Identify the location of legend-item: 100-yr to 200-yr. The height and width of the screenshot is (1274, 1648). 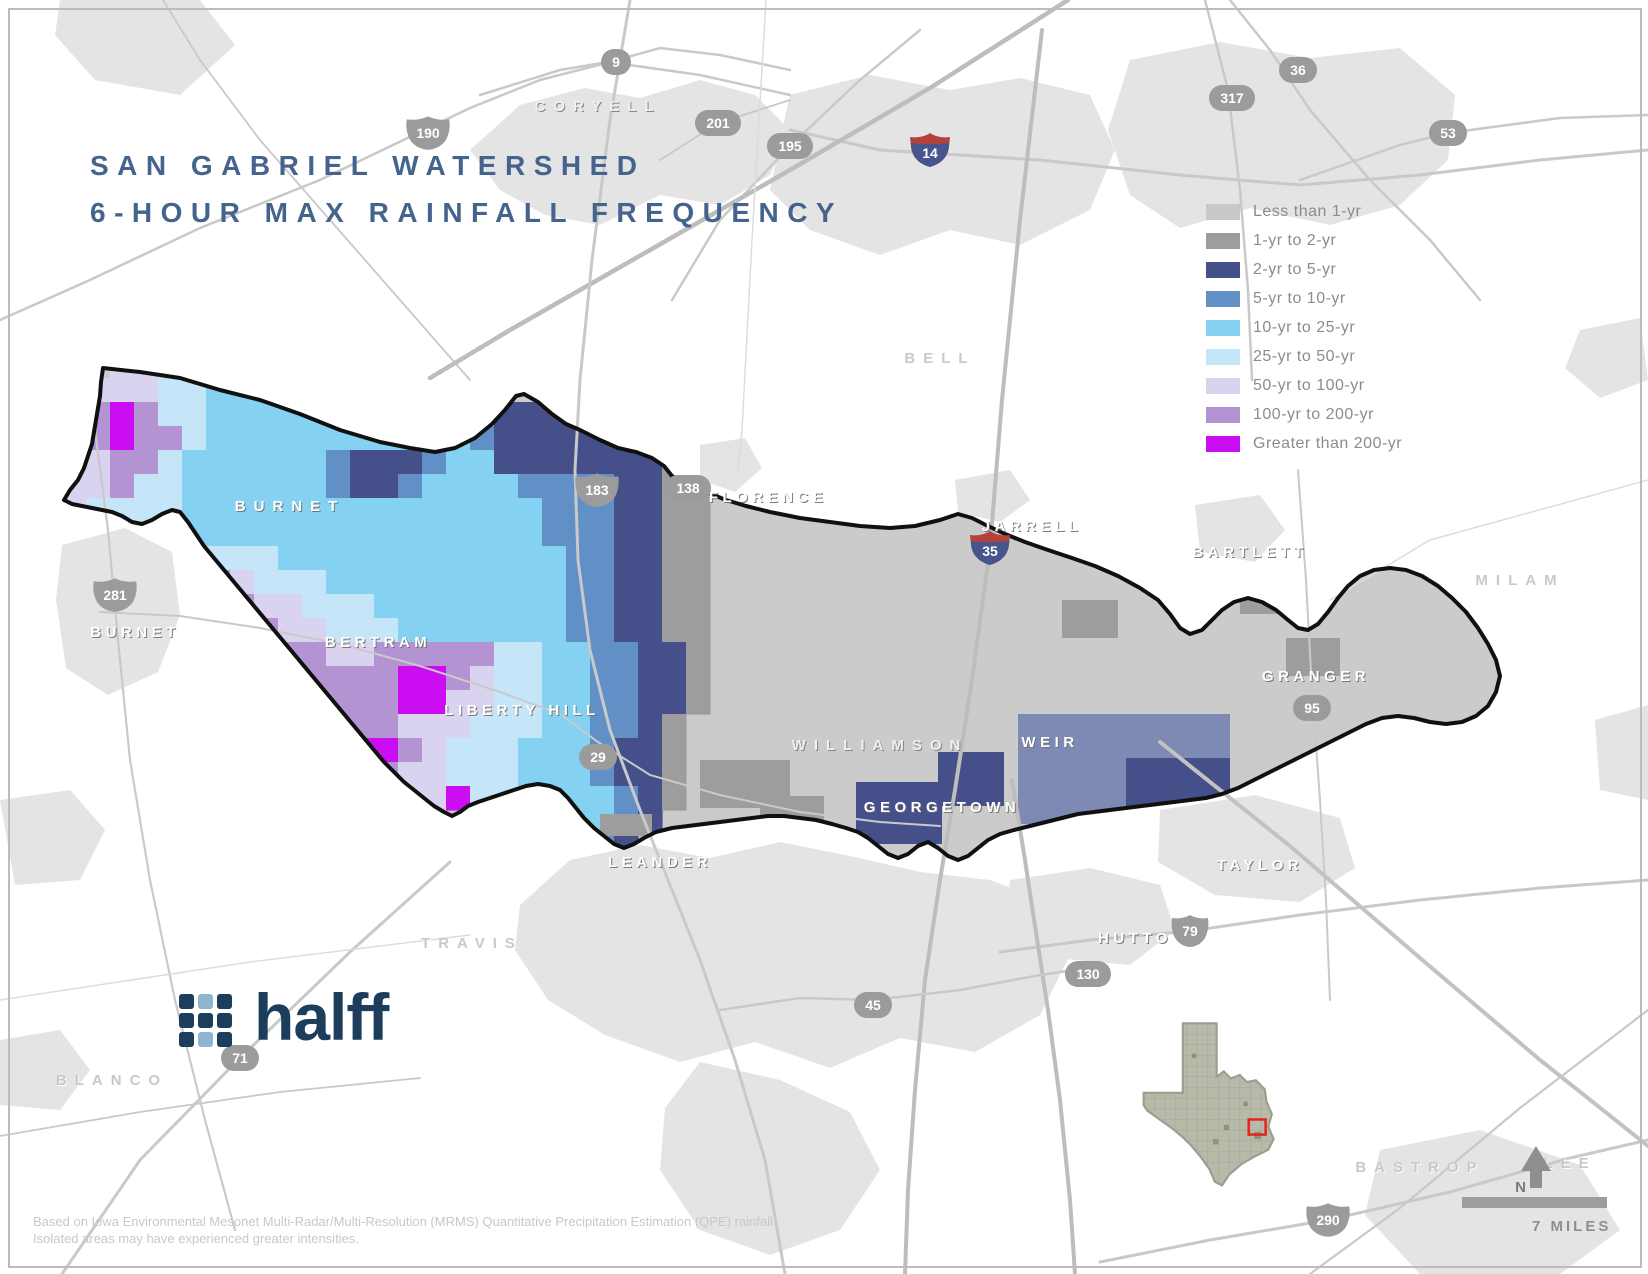
(1304, 414).